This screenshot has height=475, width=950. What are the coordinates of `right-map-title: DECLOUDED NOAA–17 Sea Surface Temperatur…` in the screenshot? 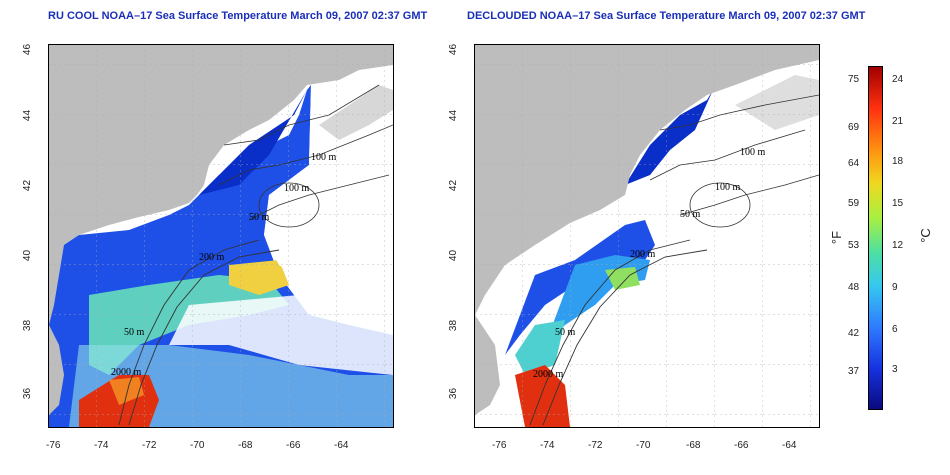 It's located at (666, 16).